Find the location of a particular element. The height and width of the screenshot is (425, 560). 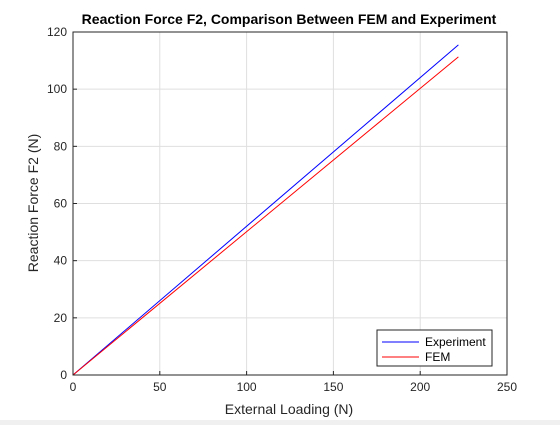

y-tick-label: 120 is located at coordinates (57, 32).